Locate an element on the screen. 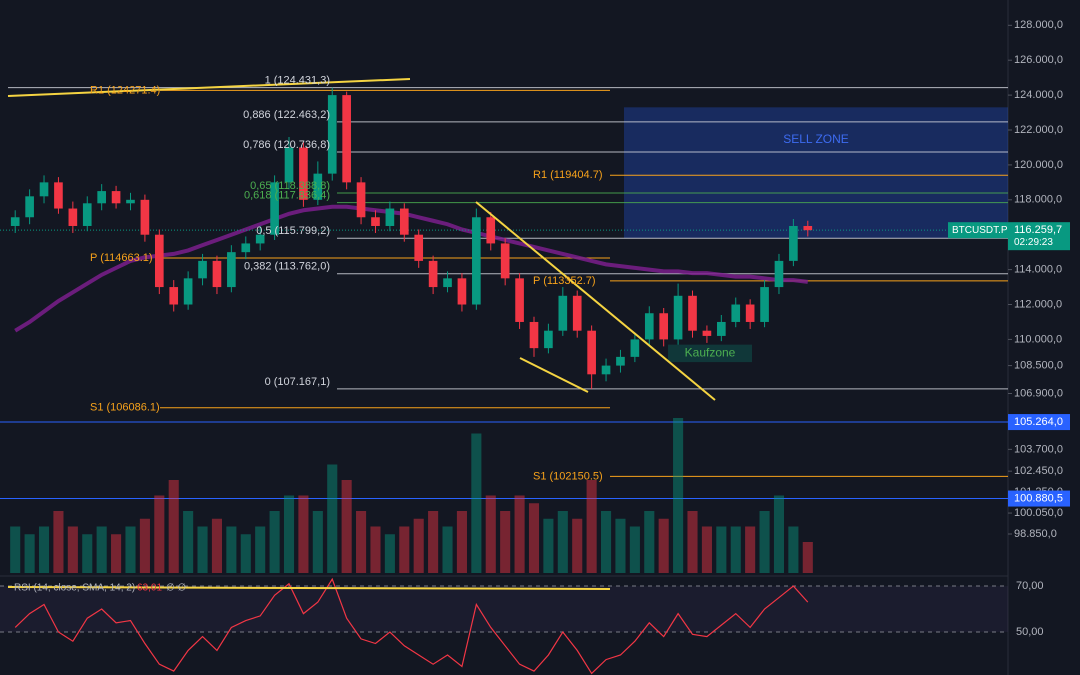  pivot-label: P (113352.7) is located at coordinates (564, 281).